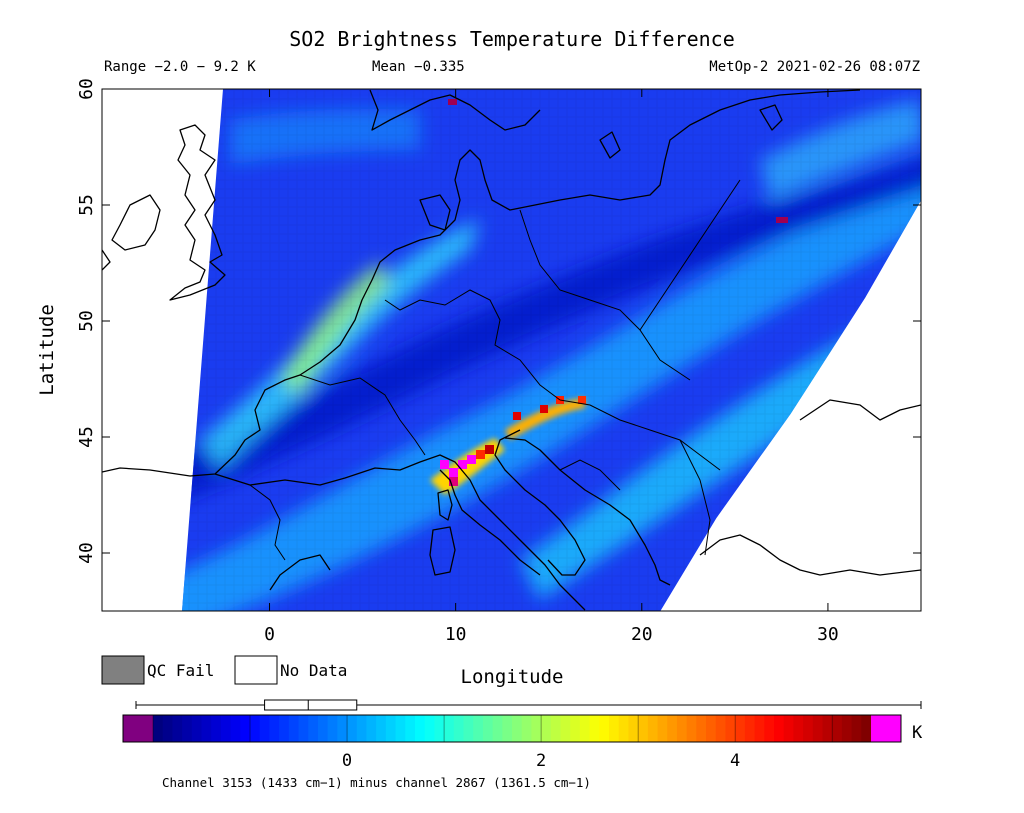 The height and width of the screenshot is (813, 1024). Describe the element at coordinates (810, 555) in the screenshot. I see `aegean-coast` at that location.